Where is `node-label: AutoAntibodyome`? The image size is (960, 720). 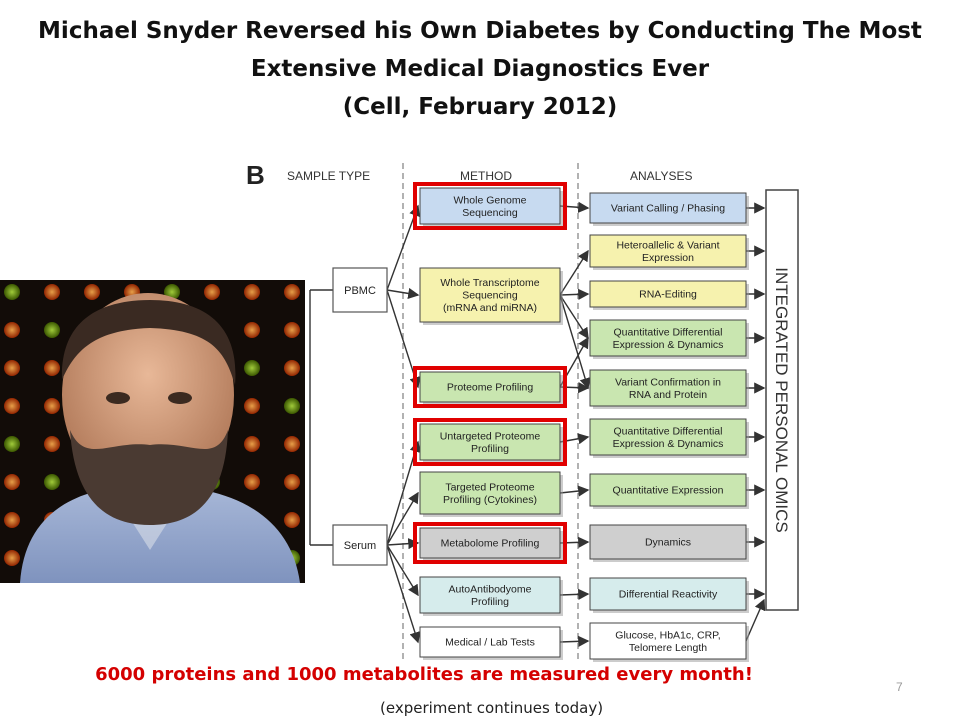
node-label: AutoAntibodyome is located at coordinates (490, 589).